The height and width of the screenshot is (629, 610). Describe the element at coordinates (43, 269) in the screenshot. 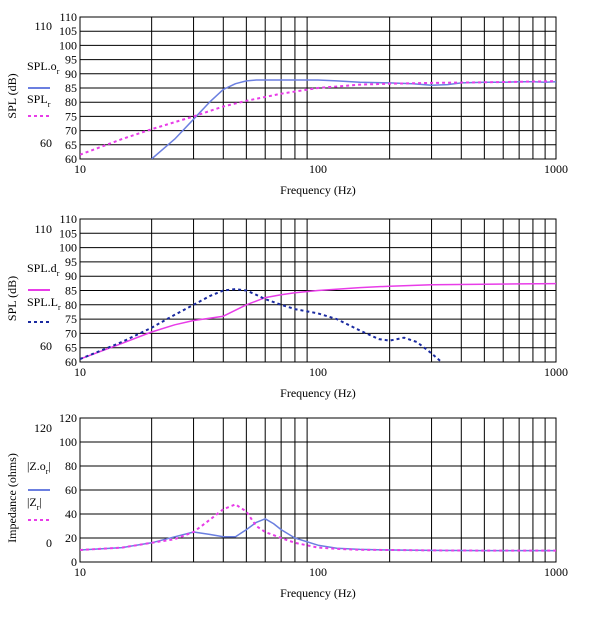

I see `legend-label: SPL.dr` at that location.